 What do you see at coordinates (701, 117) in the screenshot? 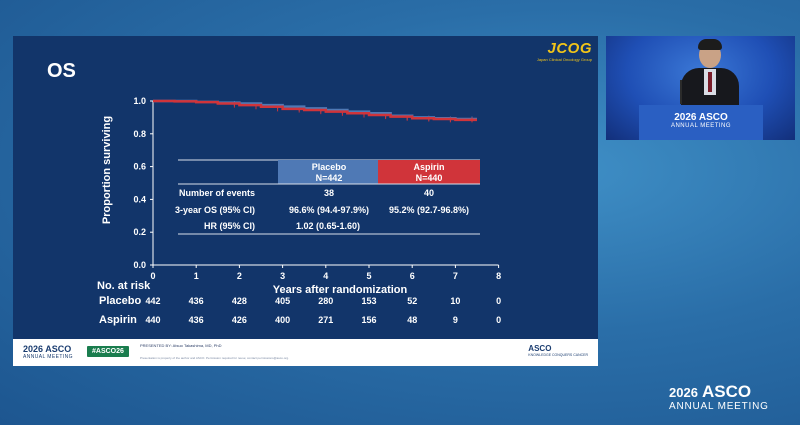
I see `podium-line1: 2026 ASCO` at bounding box center [701, 117].